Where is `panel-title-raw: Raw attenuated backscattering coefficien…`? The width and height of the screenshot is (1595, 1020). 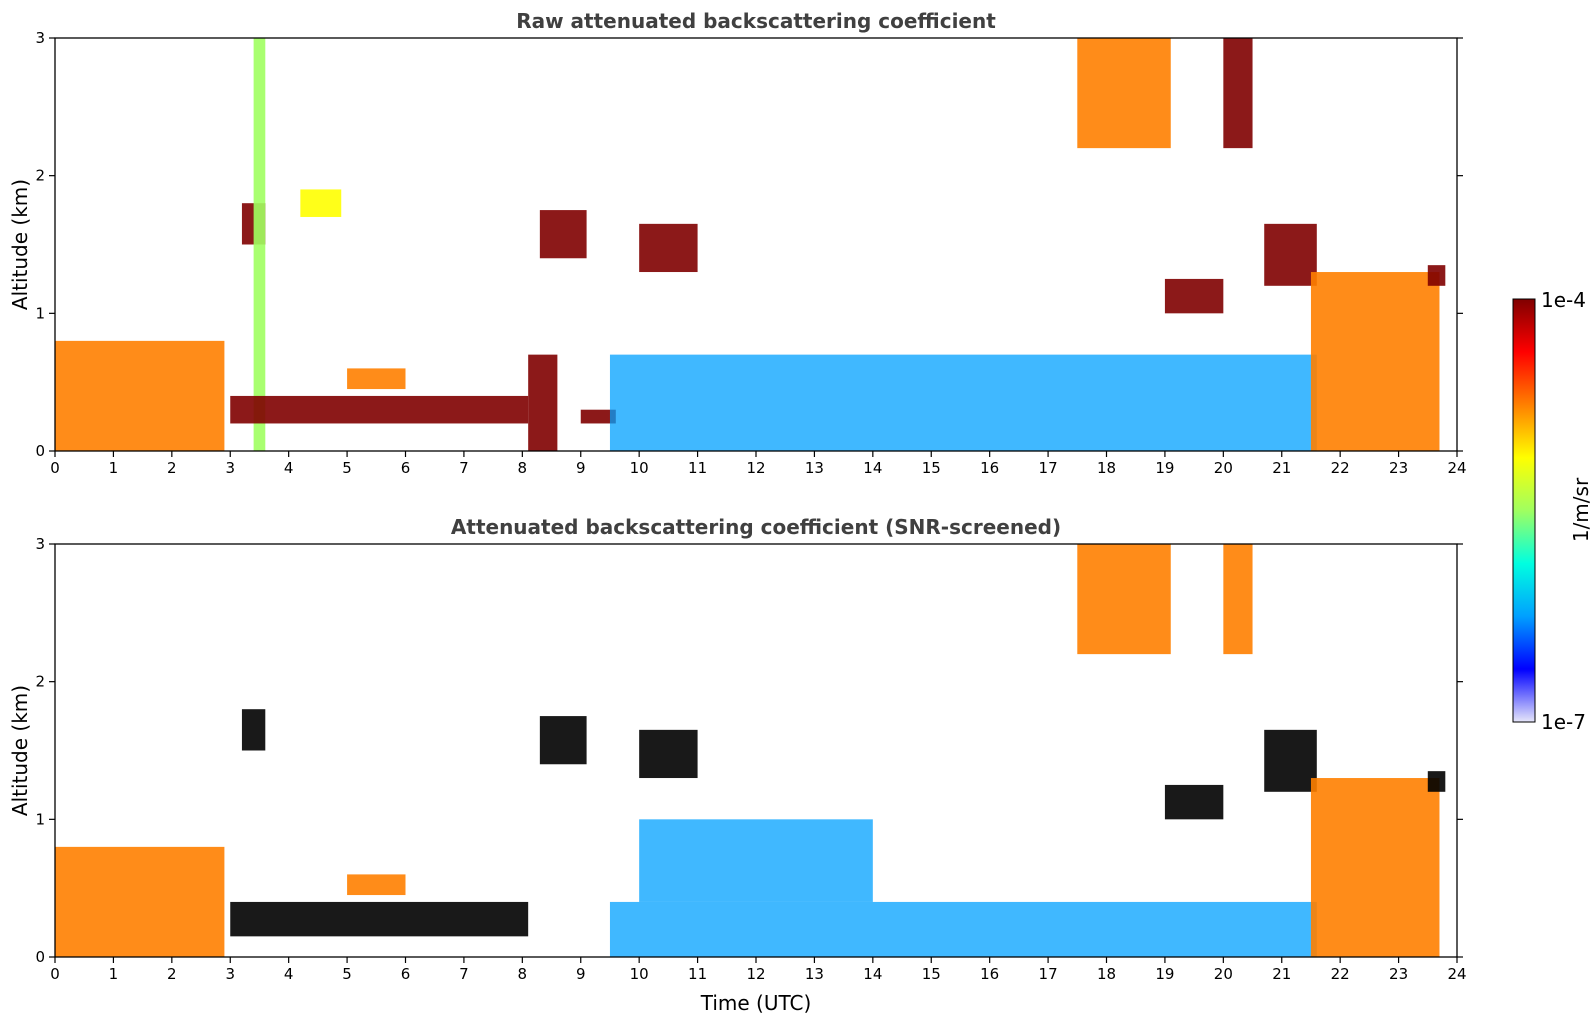 panel-title-raw: Raw attenuated backscattering coefficien… is located at coordinates (756, 21).